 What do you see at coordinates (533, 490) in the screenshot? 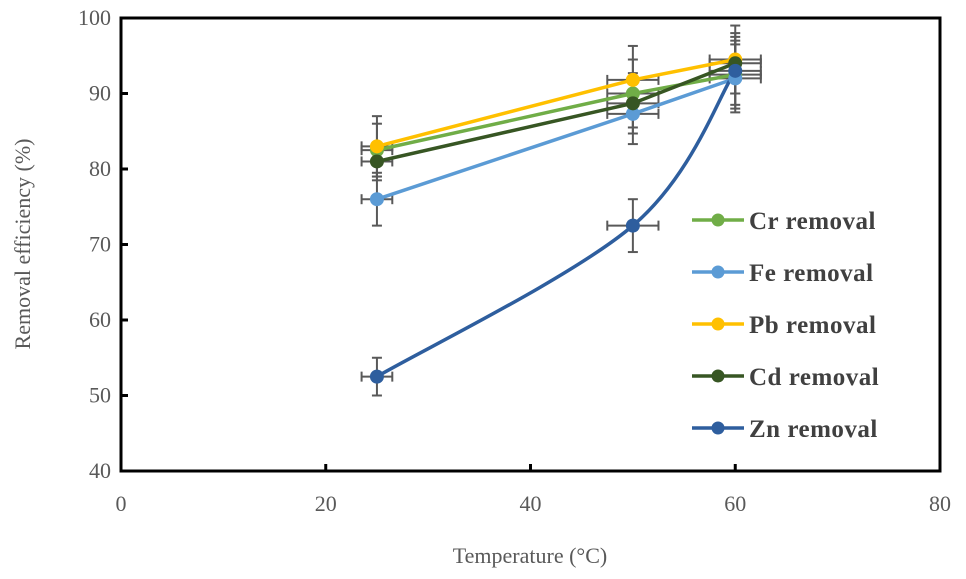
I see `x-axis-ticks: 0 20 40 60 80` at bounding box center [533, 490].